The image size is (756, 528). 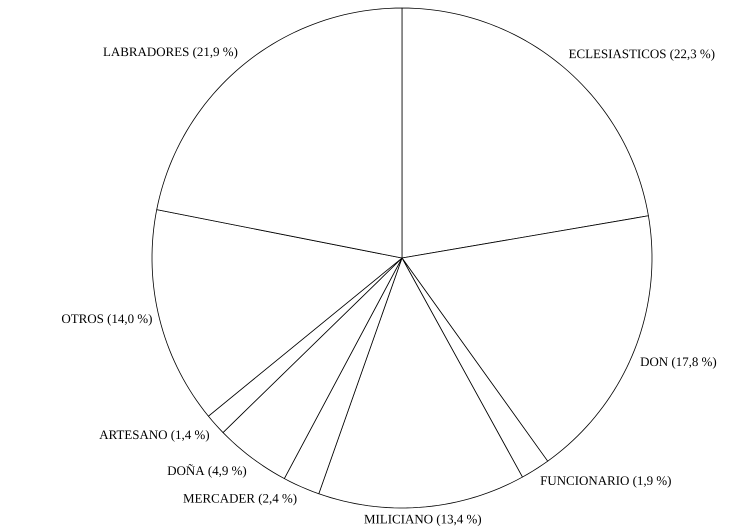 I want to click on slice-label: ECLESIASTICOS, so click(x=617, y=54).